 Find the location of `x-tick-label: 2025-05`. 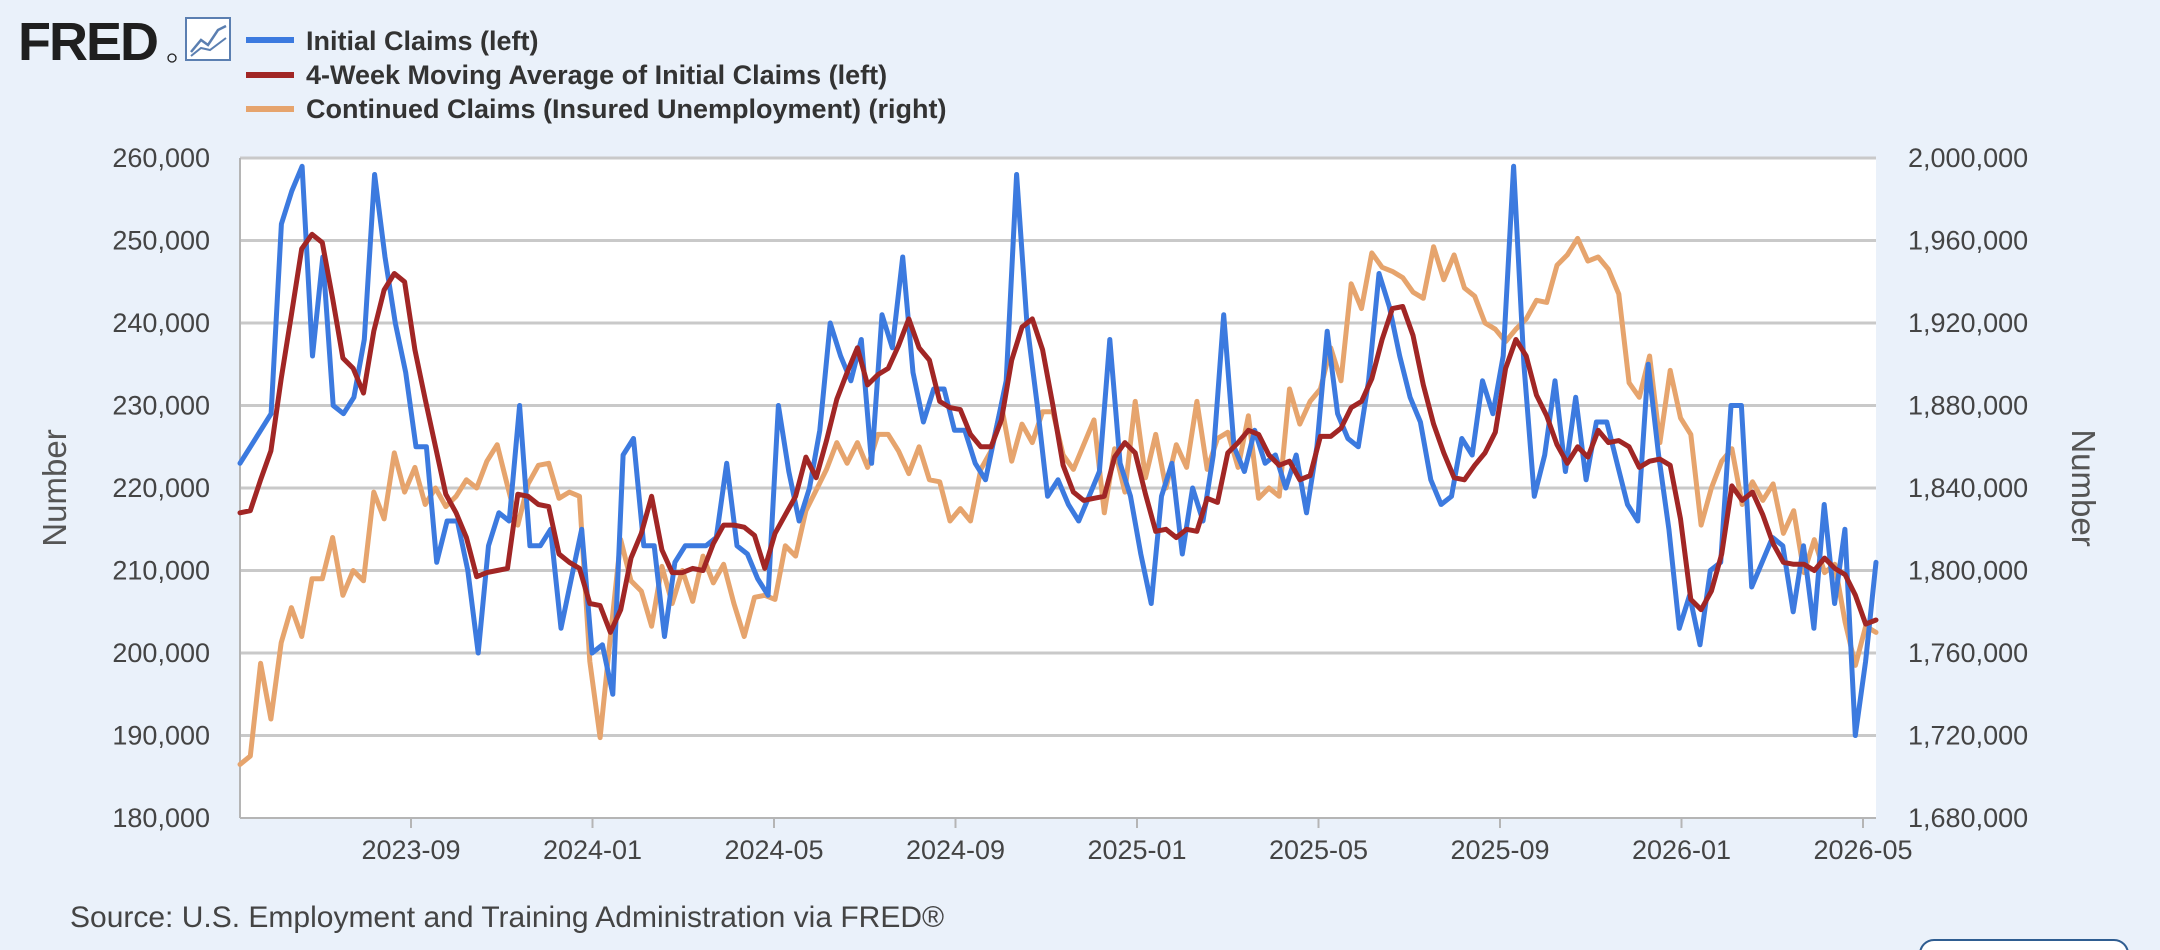

x-tick-label: 2025-05 is located at coordinates (1318, 850).